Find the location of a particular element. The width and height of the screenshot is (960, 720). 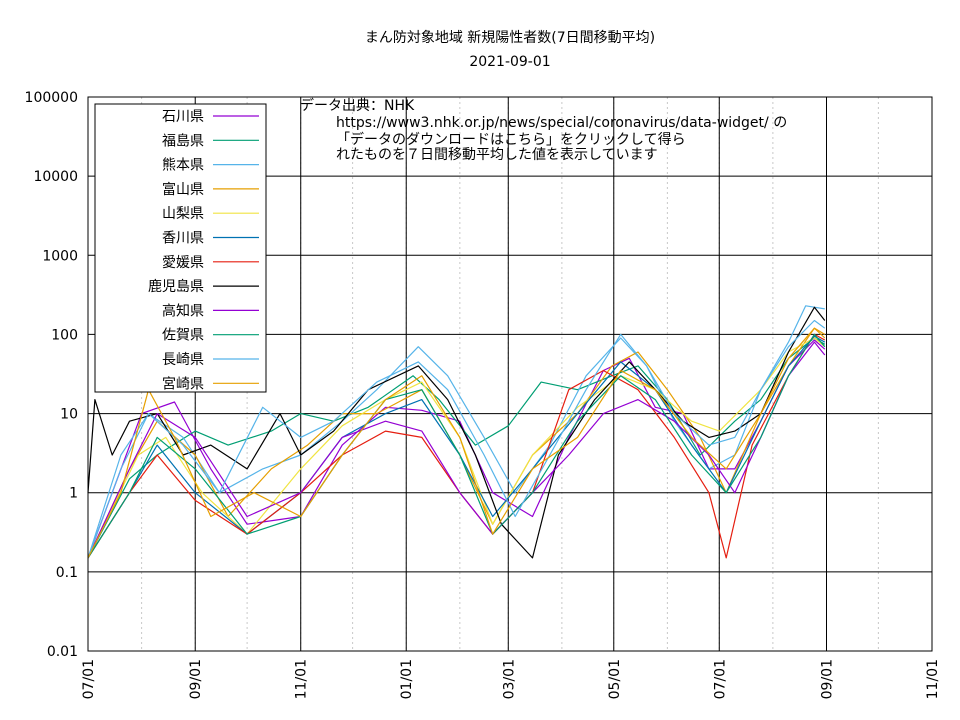

legend-label: 福島県 is located at coordinates (183, 141).